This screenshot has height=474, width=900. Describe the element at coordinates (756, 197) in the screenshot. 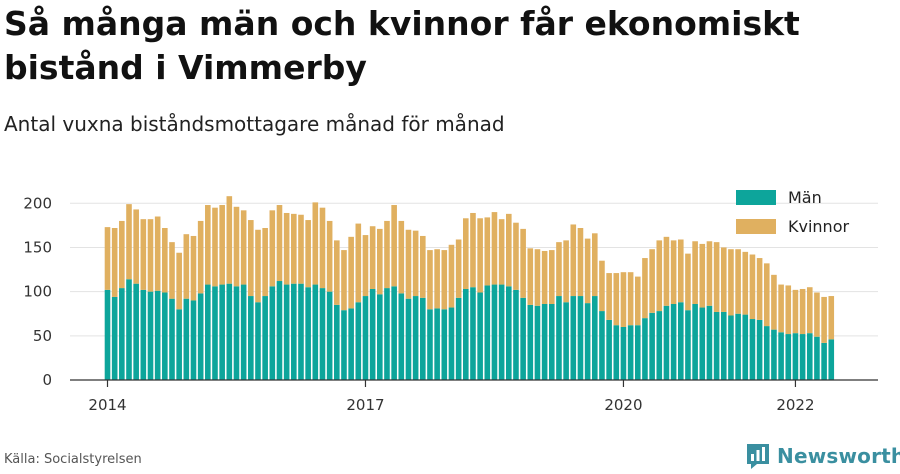

I see `legend-swatch-men` at that location.